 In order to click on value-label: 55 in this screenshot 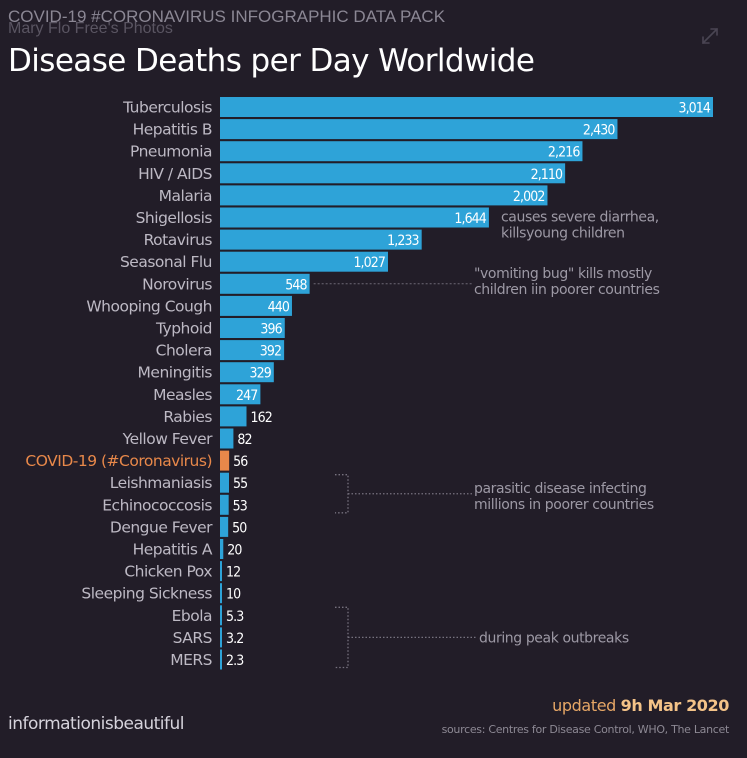, I will do `click(240, 484)`.